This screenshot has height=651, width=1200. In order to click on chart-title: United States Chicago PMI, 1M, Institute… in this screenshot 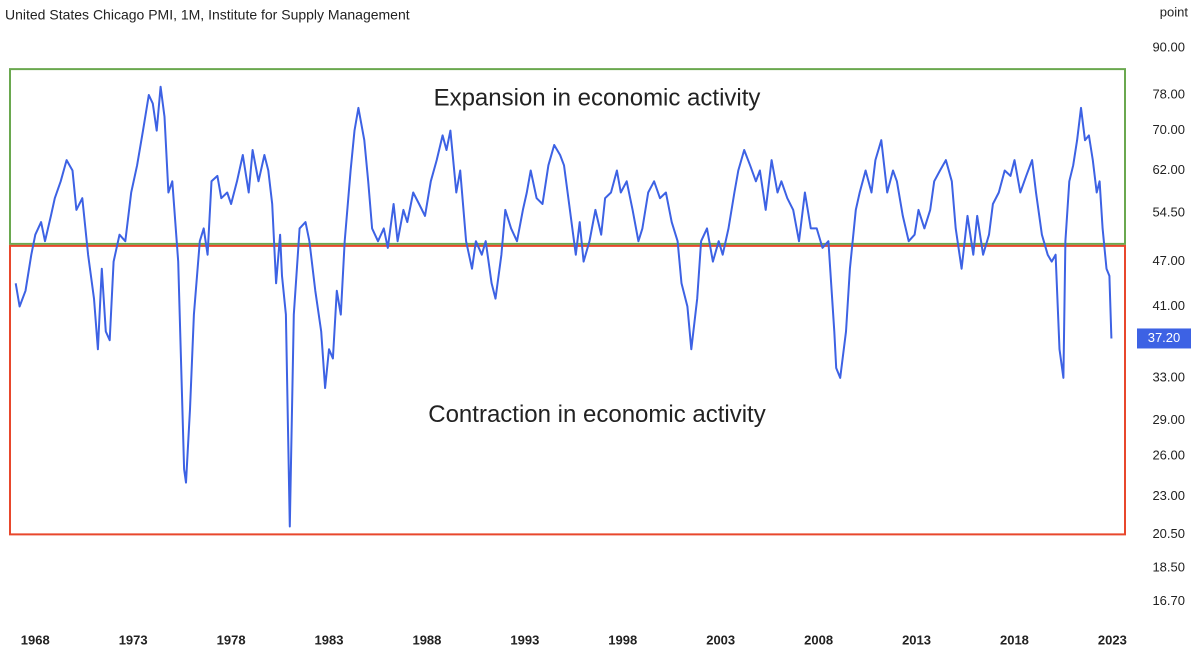, I will do `click(207, 15)`.